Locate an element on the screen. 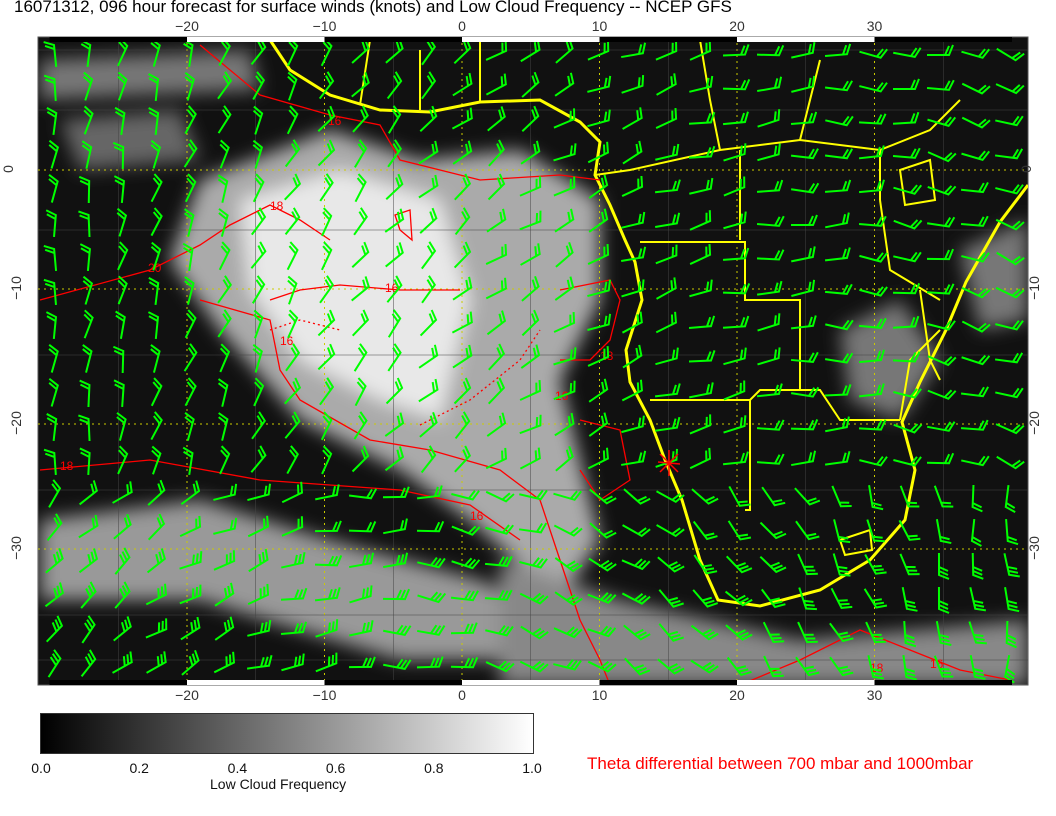 This screenshot has width=1056, height=816. colorbar-tick-label: 0.6 is located at coordinates (335, 768).